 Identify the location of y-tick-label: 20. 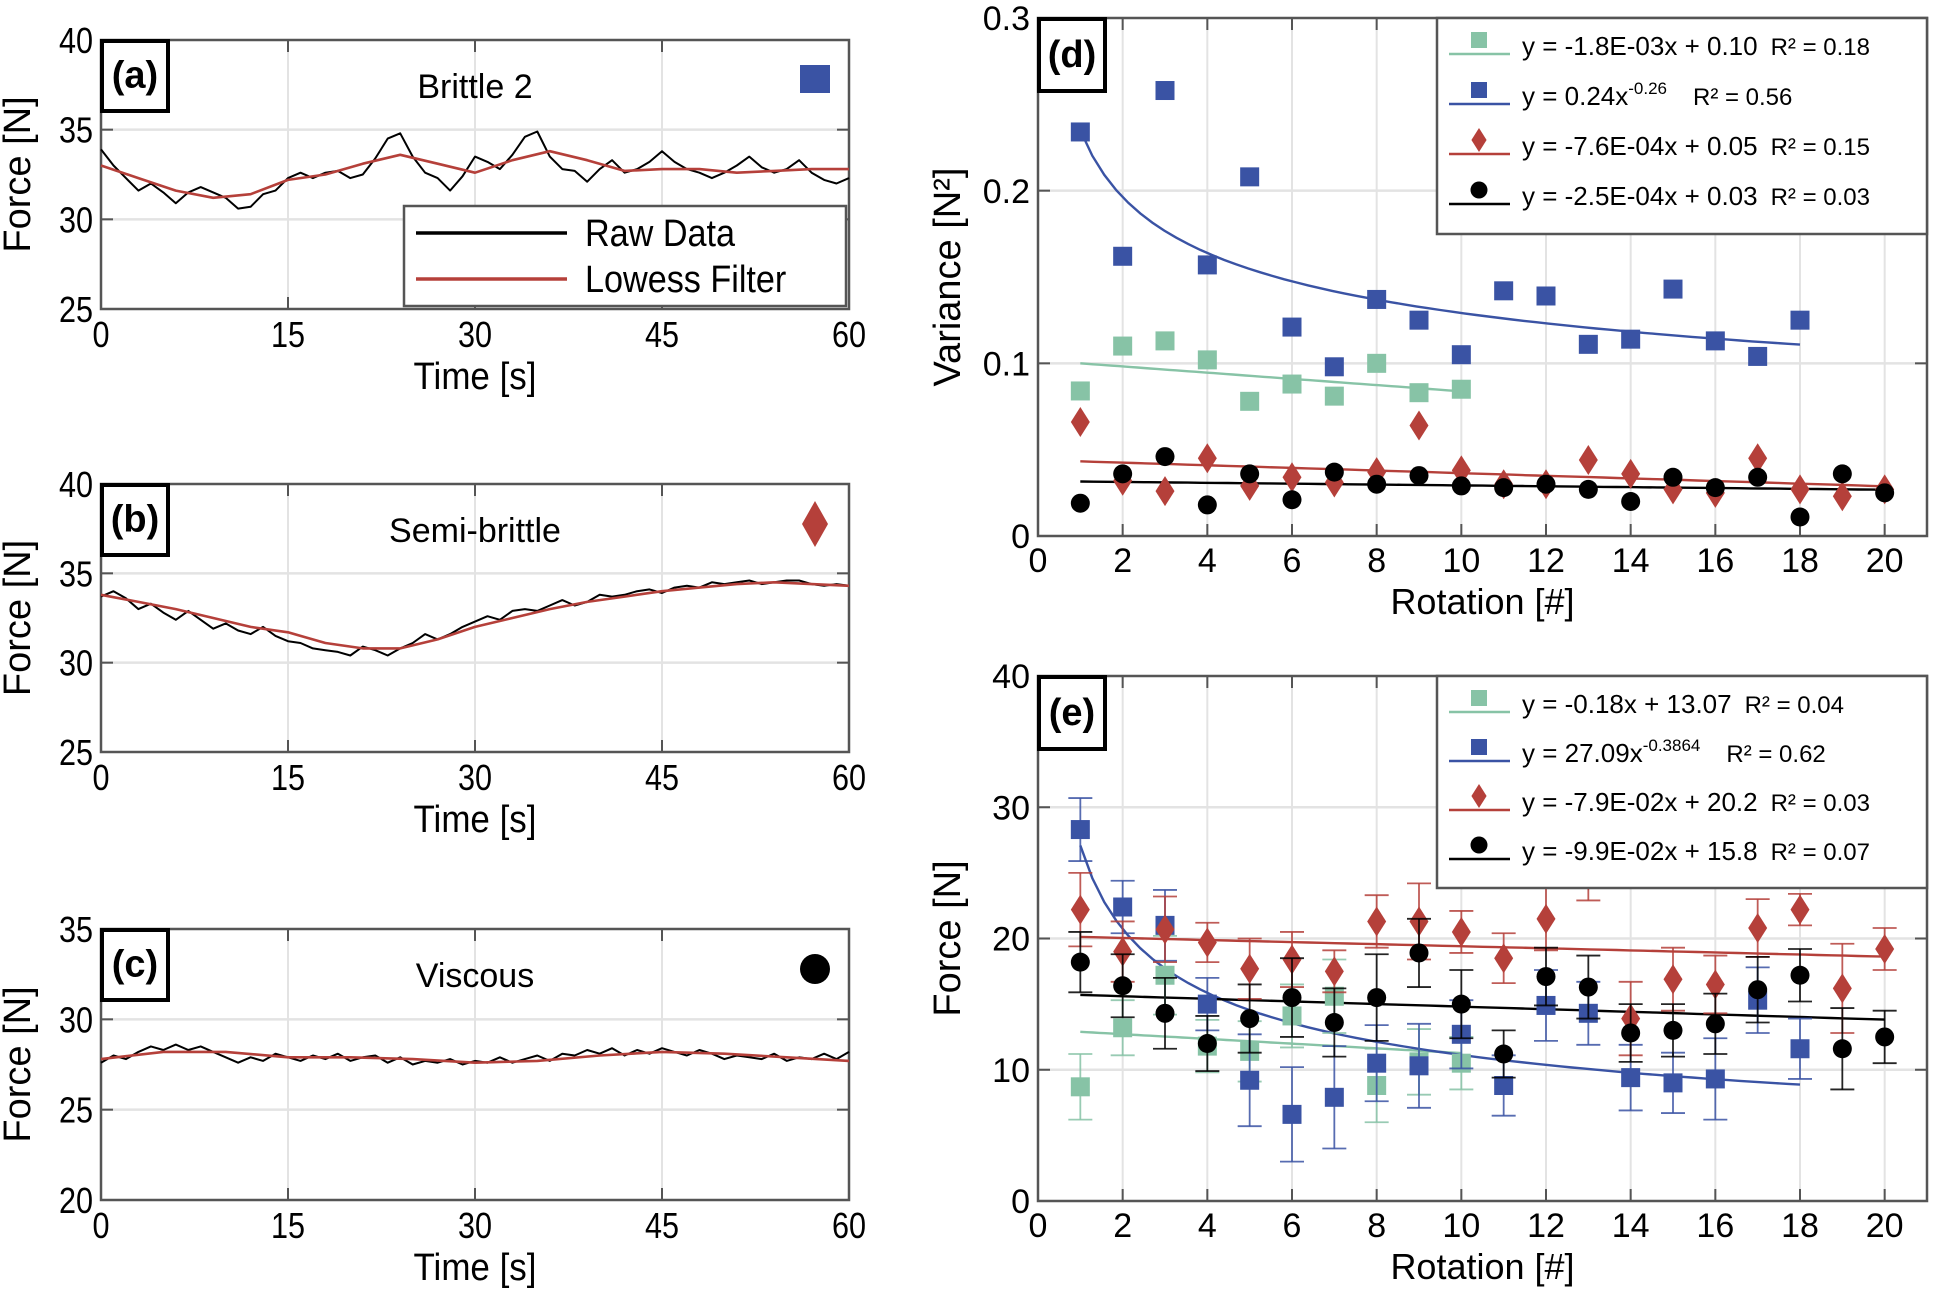
(1011, 940).